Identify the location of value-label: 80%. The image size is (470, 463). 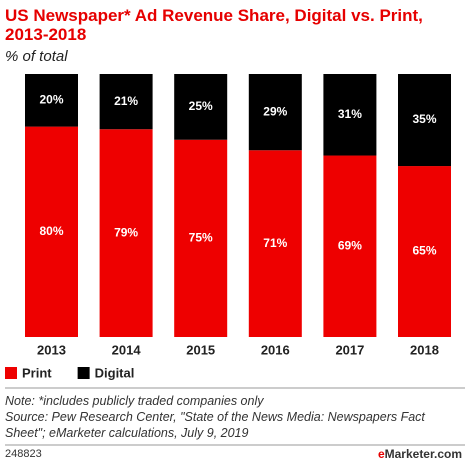
(51, 231).